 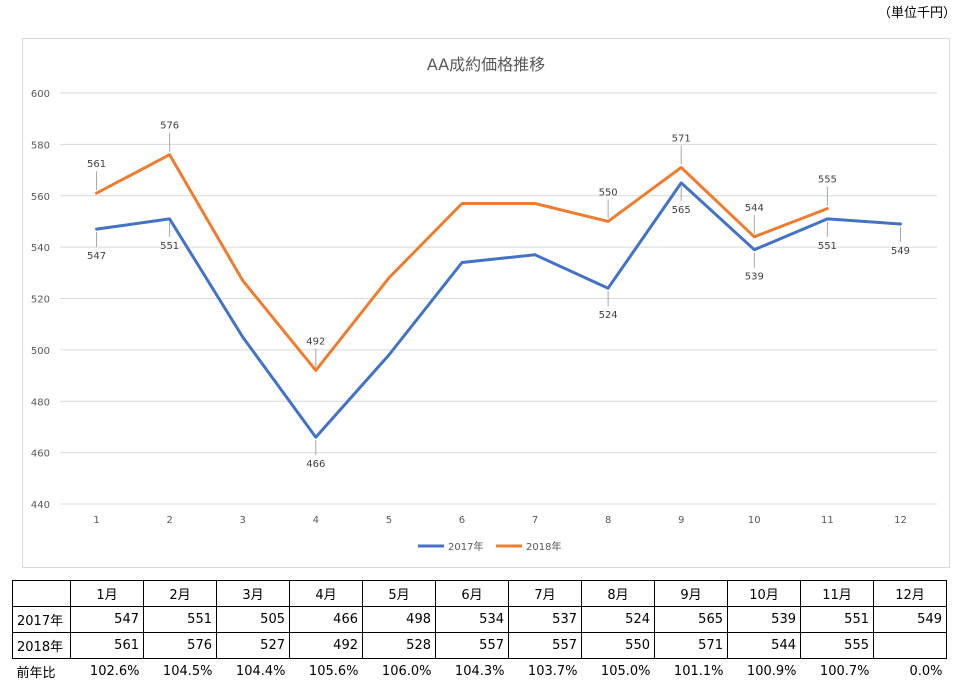 I want to click on x-tick-label: 11, so click(x=827, y=520).